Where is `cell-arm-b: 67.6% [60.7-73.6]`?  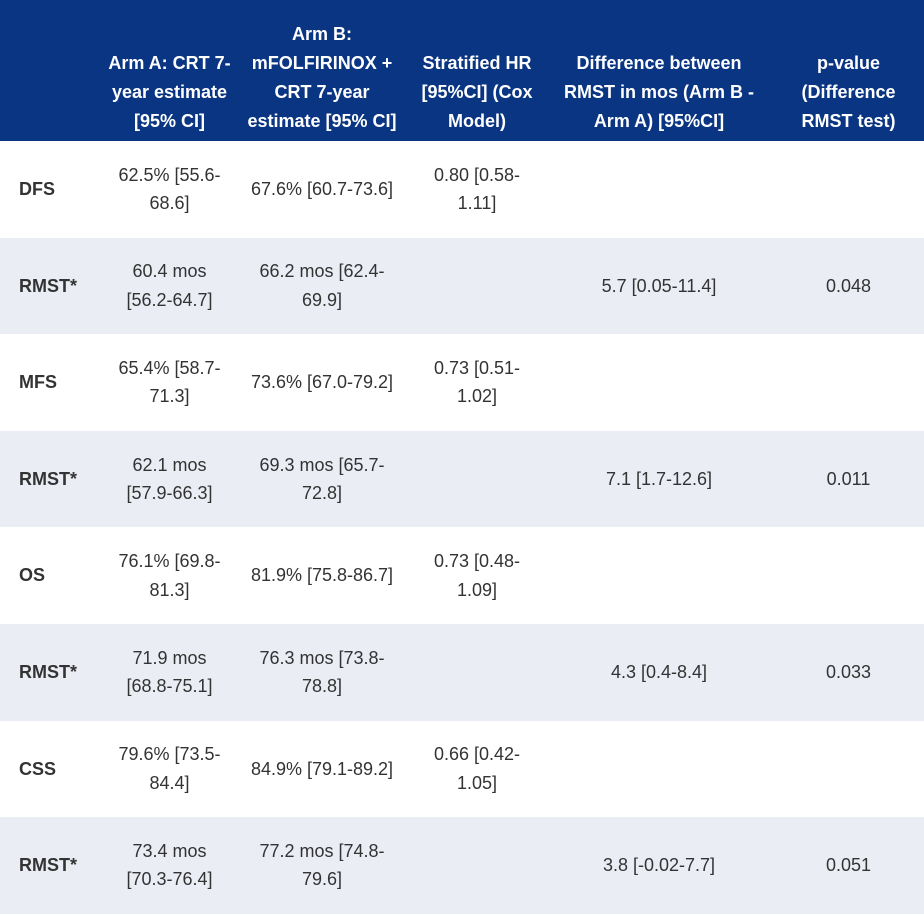
cell-arm-b: 67.6% [60.7-73.6] is located at coordinates (322, 189).